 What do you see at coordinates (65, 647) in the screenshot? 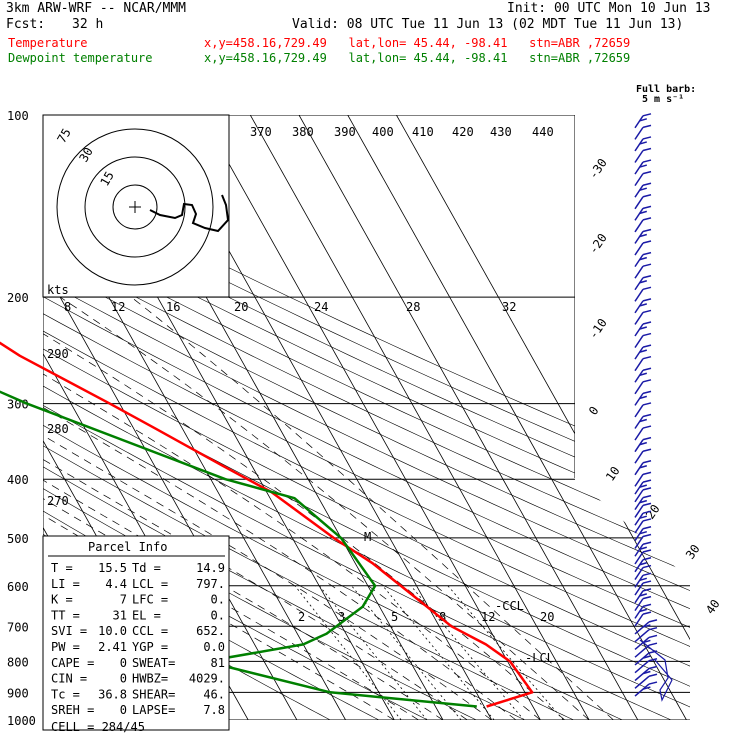
I see `parcel-key: PW =` at bounding box center [65, 647].